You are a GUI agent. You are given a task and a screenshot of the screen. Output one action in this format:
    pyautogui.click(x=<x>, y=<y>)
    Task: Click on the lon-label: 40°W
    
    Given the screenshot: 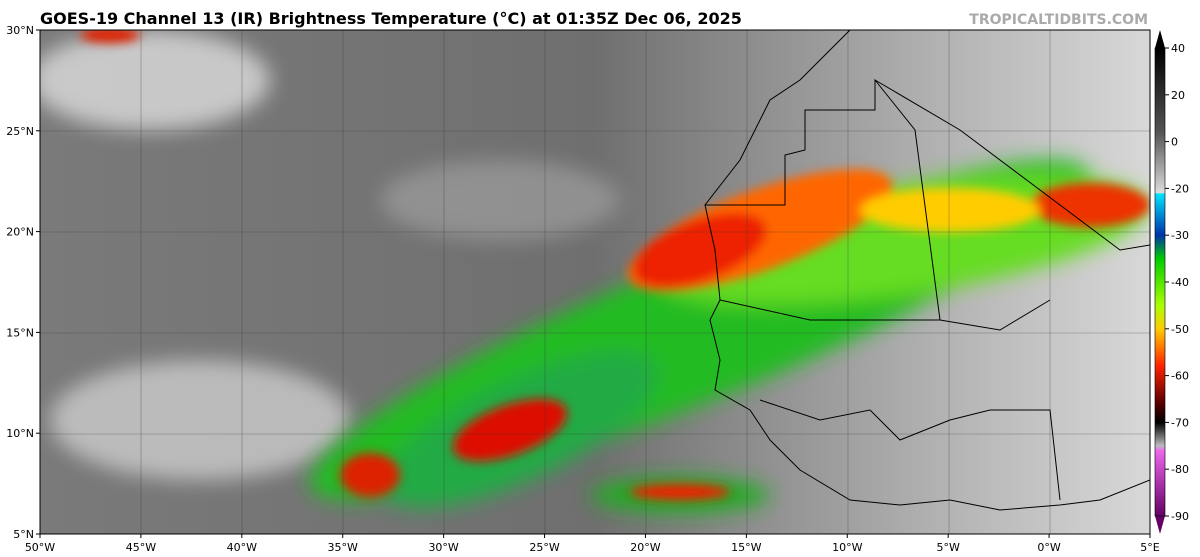 What is the action you would take?
    pyautogui.click(x=242, y=547)
    